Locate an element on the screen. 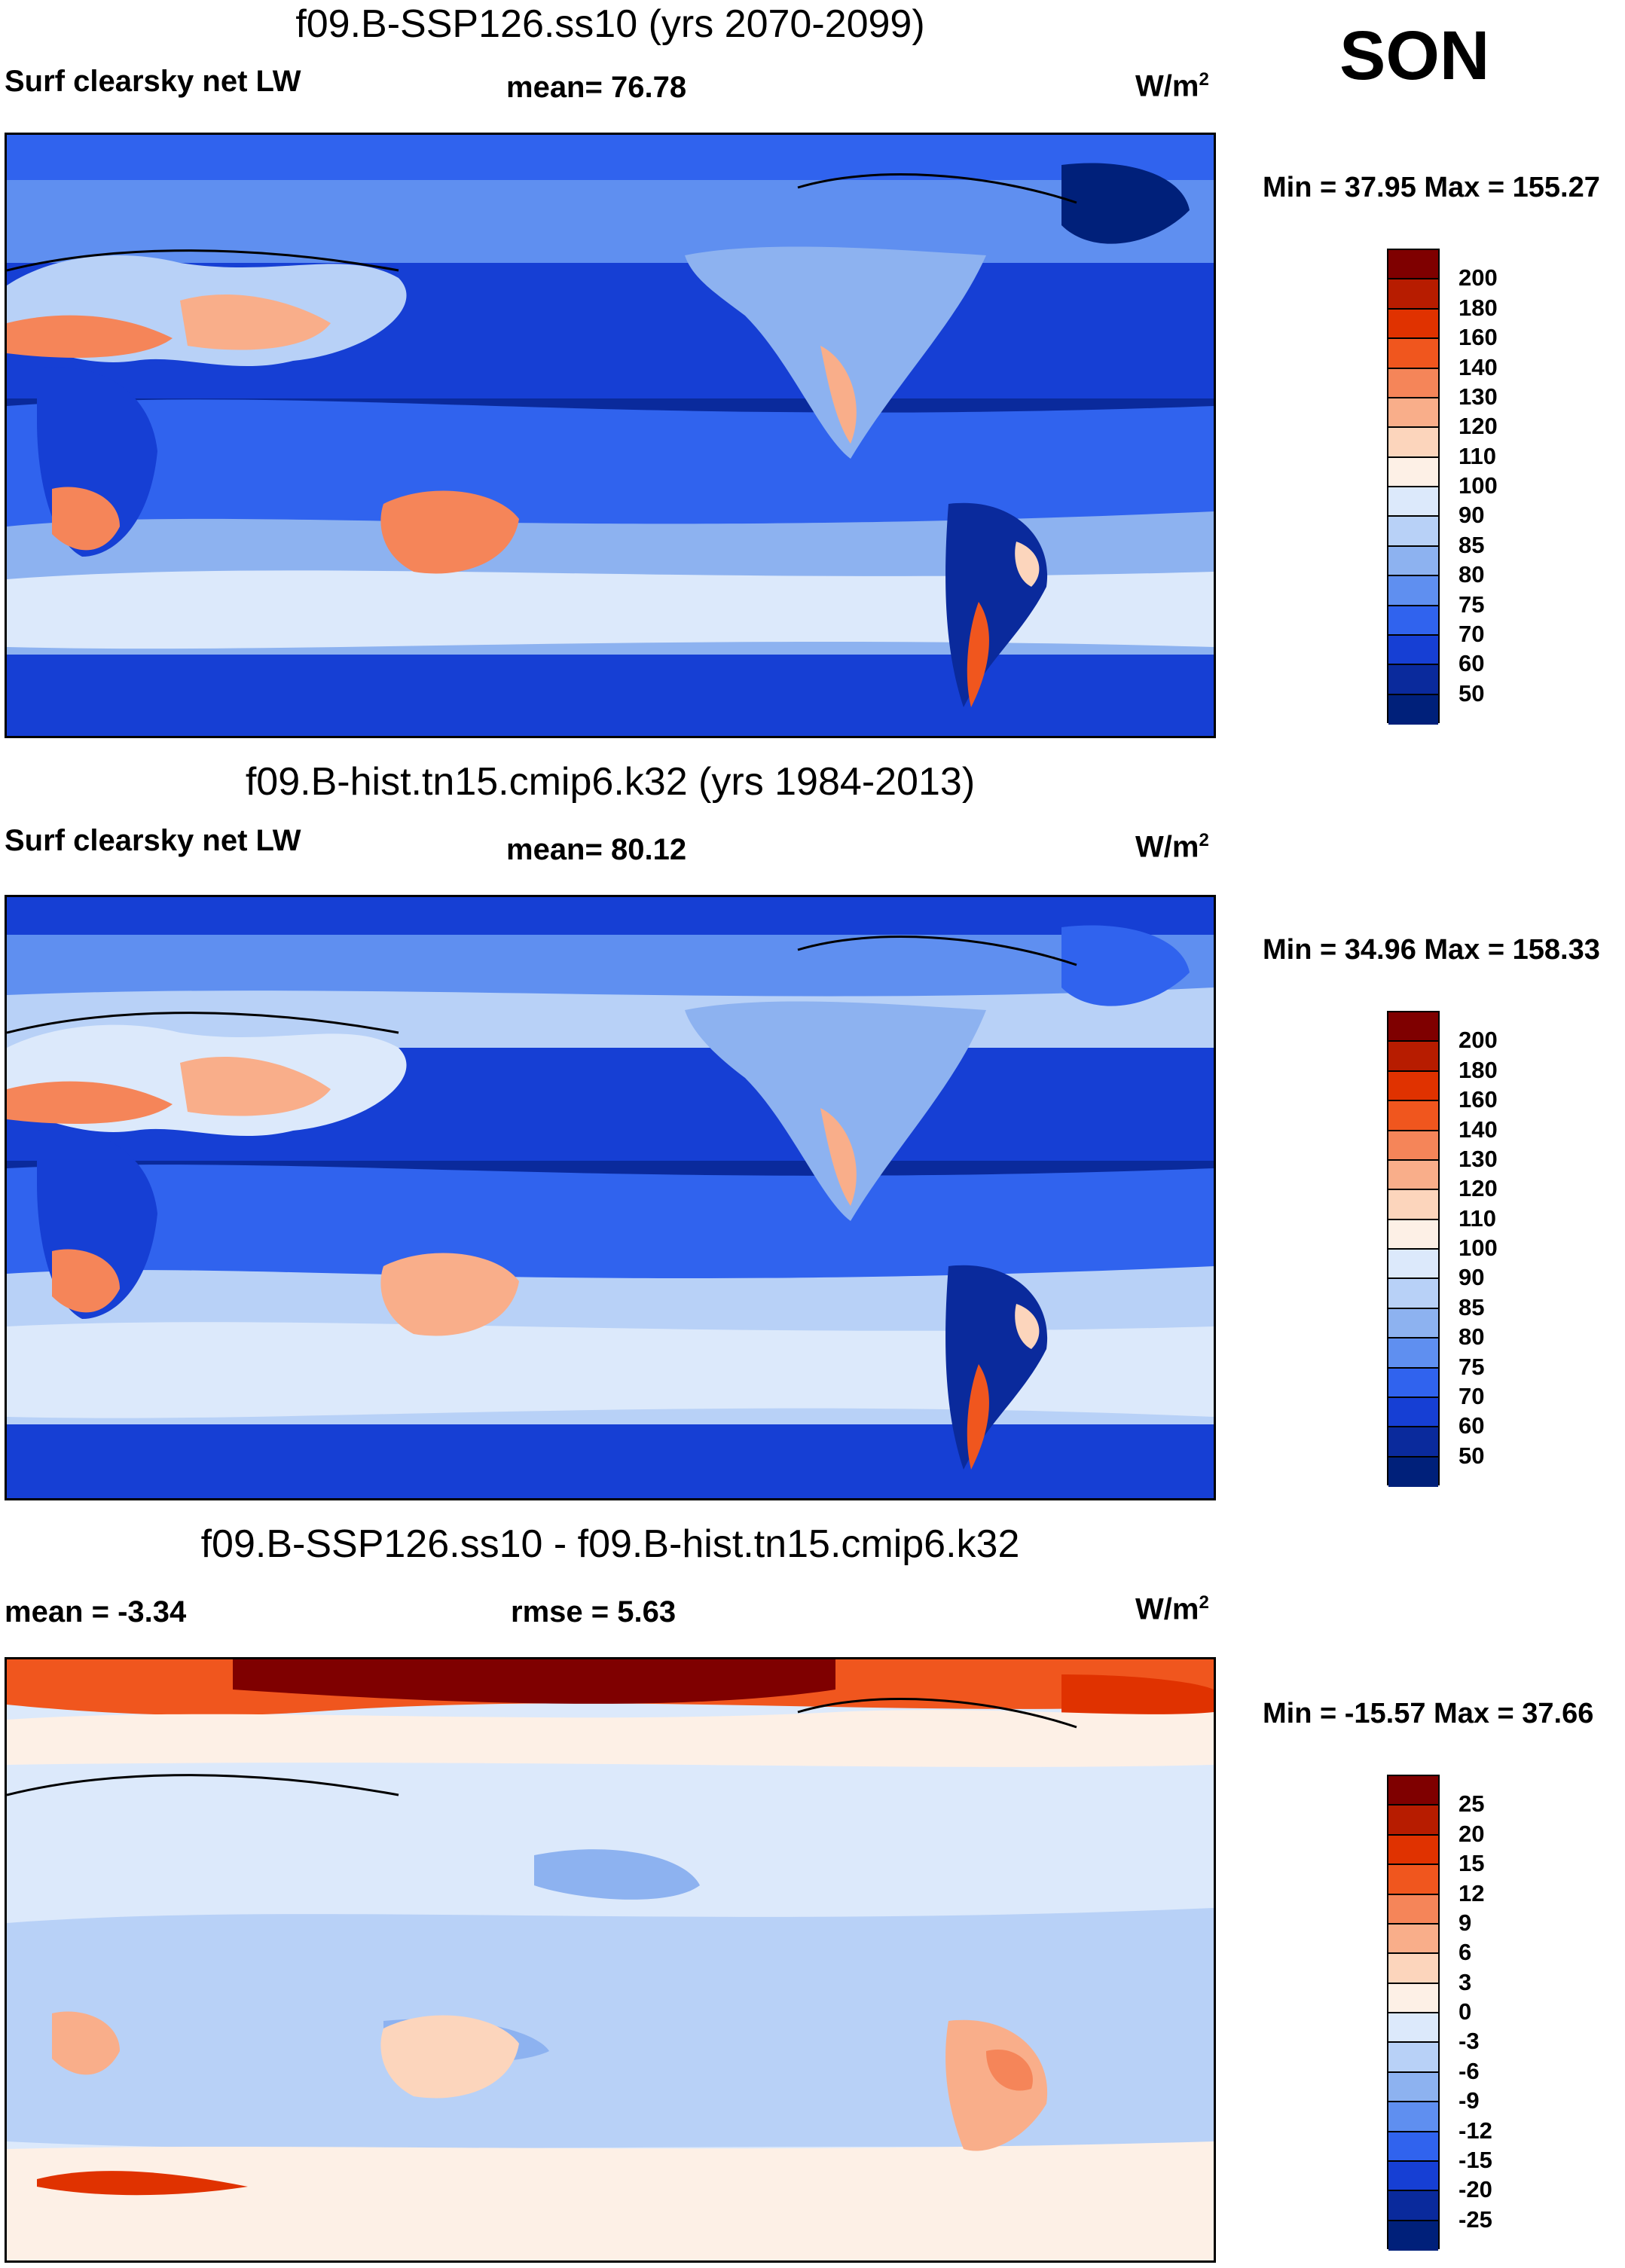 Image resolution: width=1625 pixels, height=2268 pixels. colorbar-tick-label: 15 is located at coordinates (1472, 1864).